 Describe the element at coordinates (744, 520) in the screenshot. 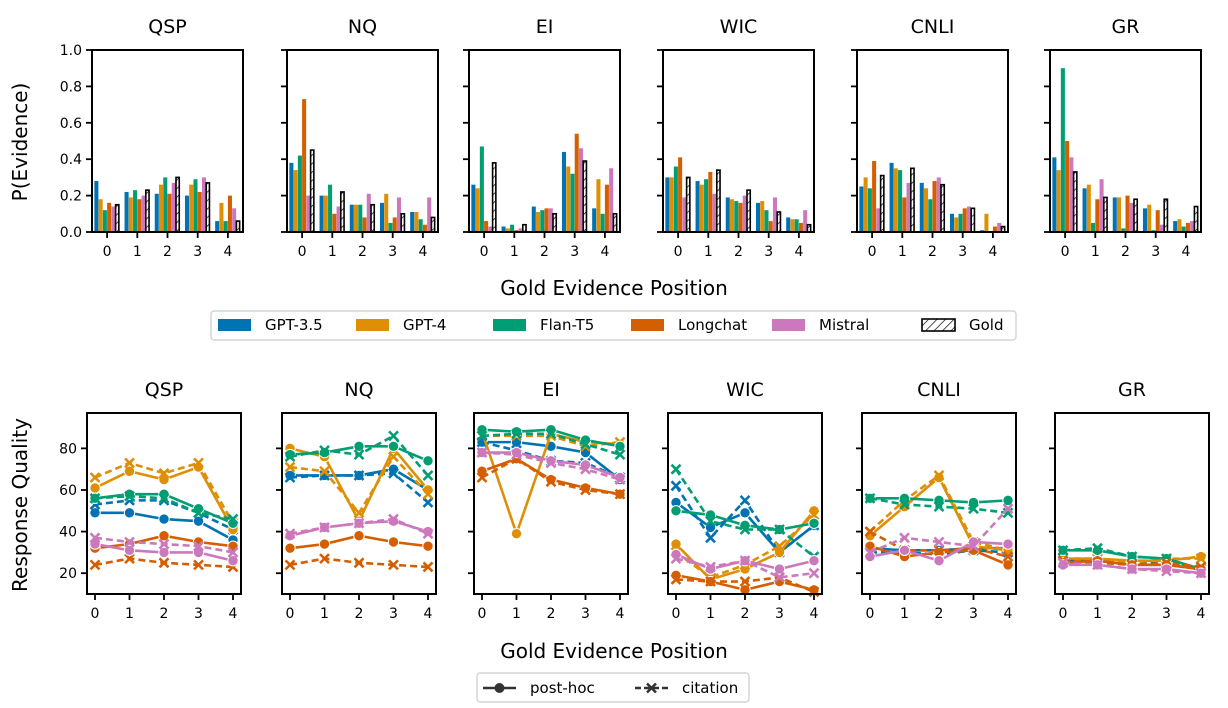

I see `line-gpt-3-5-citation` at that location.